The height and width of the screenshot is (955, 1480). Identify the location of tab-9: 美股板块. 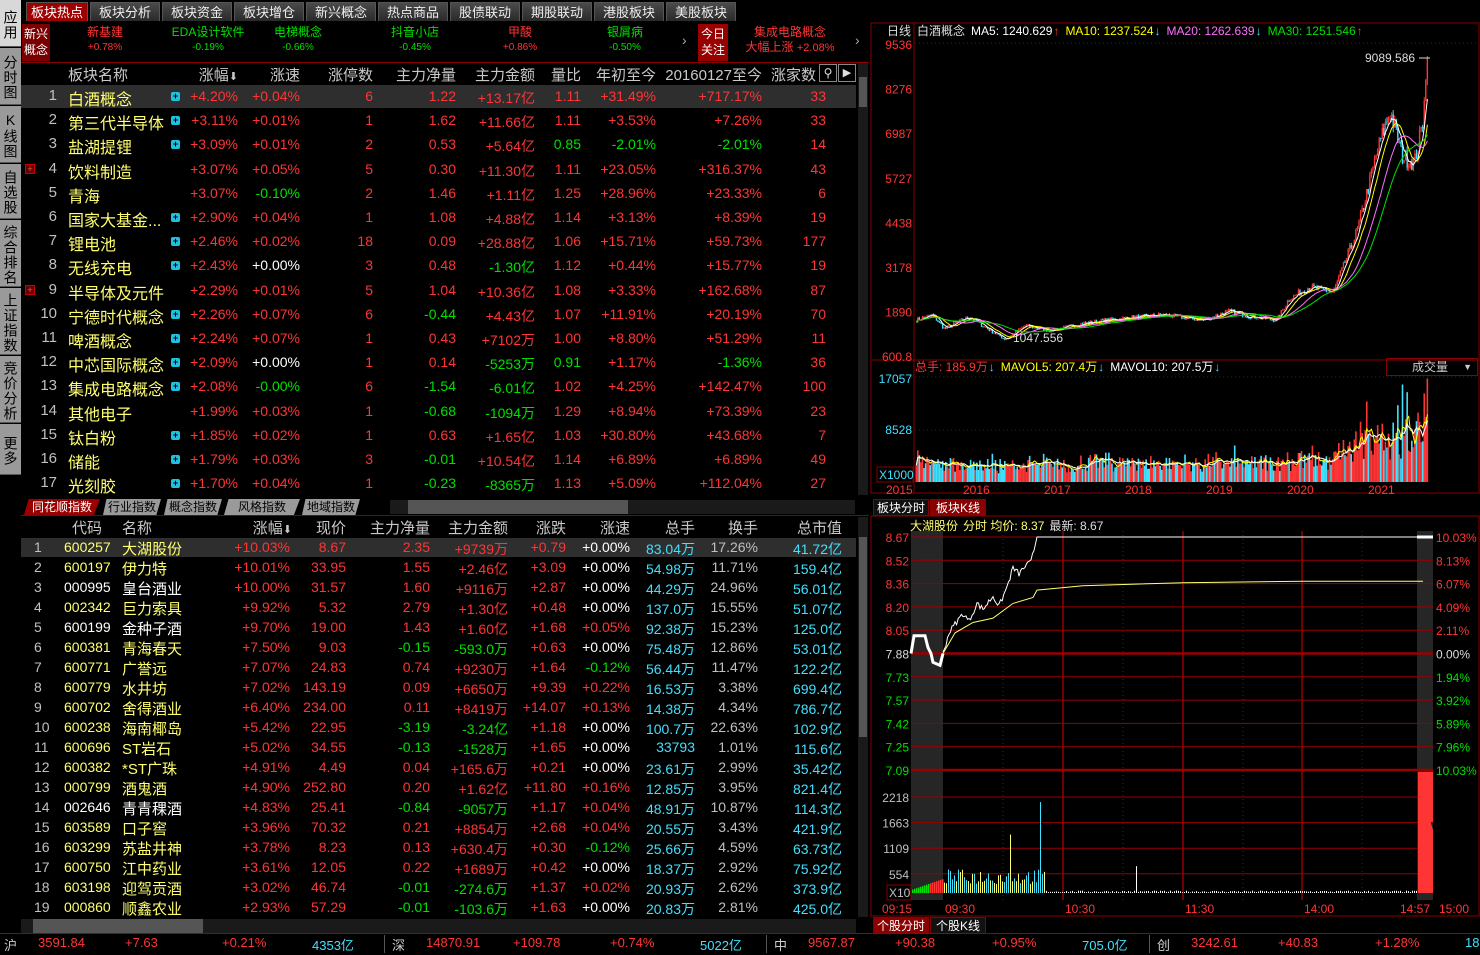
(701, 11).